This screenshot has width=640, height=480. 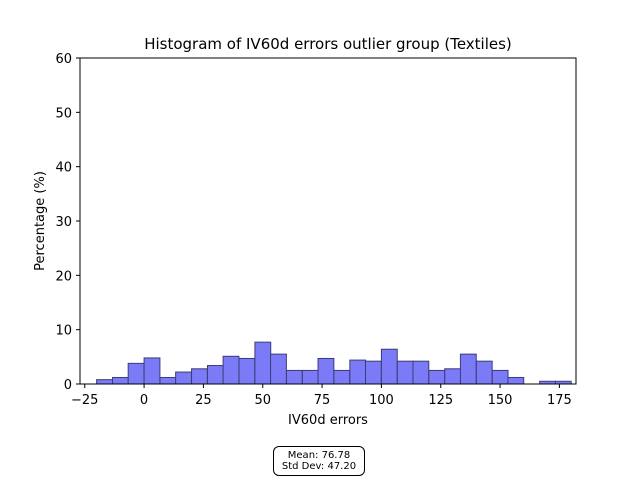 What do you see at coordinates (63, 276) in the screenshot?
I see `y-tick-label: 20` at bounding box center [63, 276].